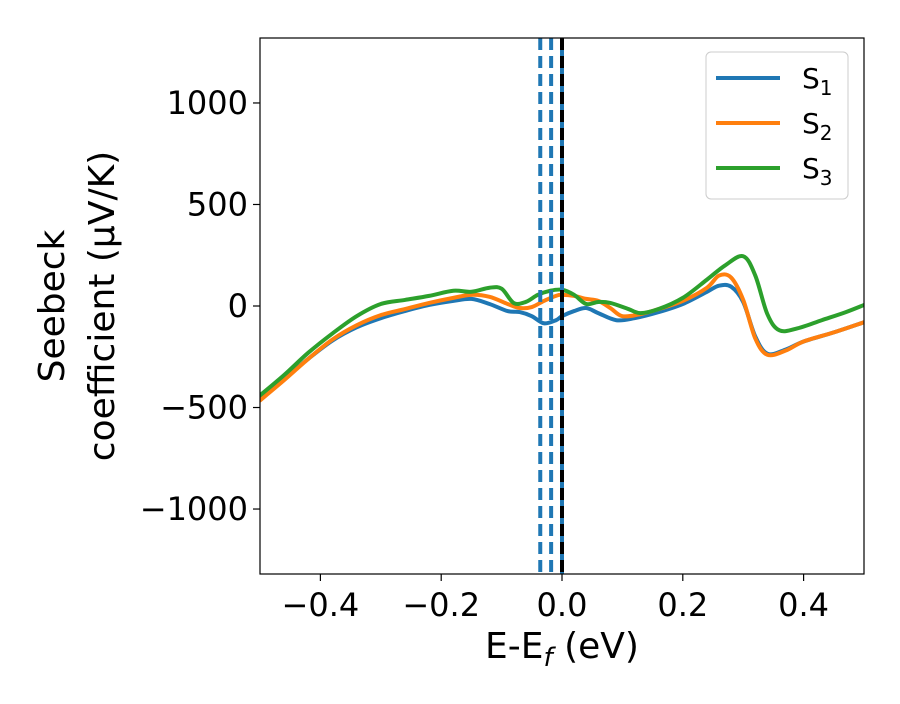 This screenshot has width=900, height=704. What do you see at coordinates (52, 305) in the screenshot?
I see `y-axis-label-line1: Seebeck` at bounding box center [52, 305].